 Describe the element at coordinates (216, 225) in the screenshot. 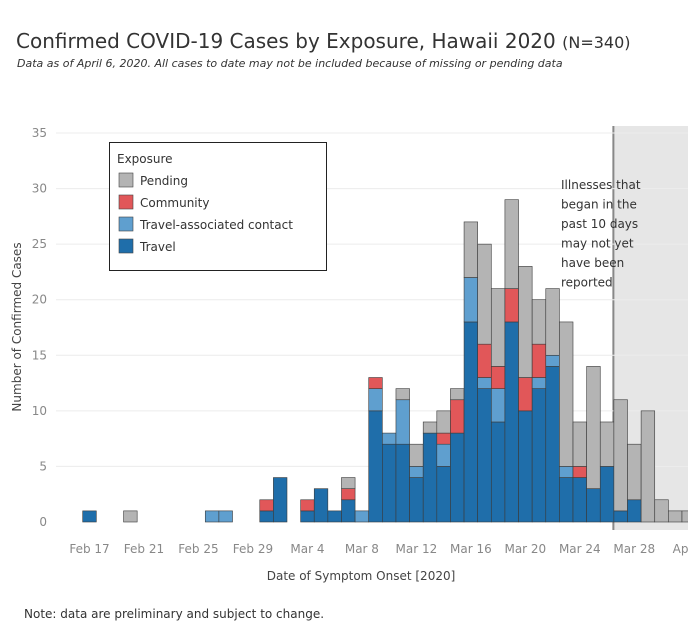

I see `legend-label: Travel-associated contact` at that location.